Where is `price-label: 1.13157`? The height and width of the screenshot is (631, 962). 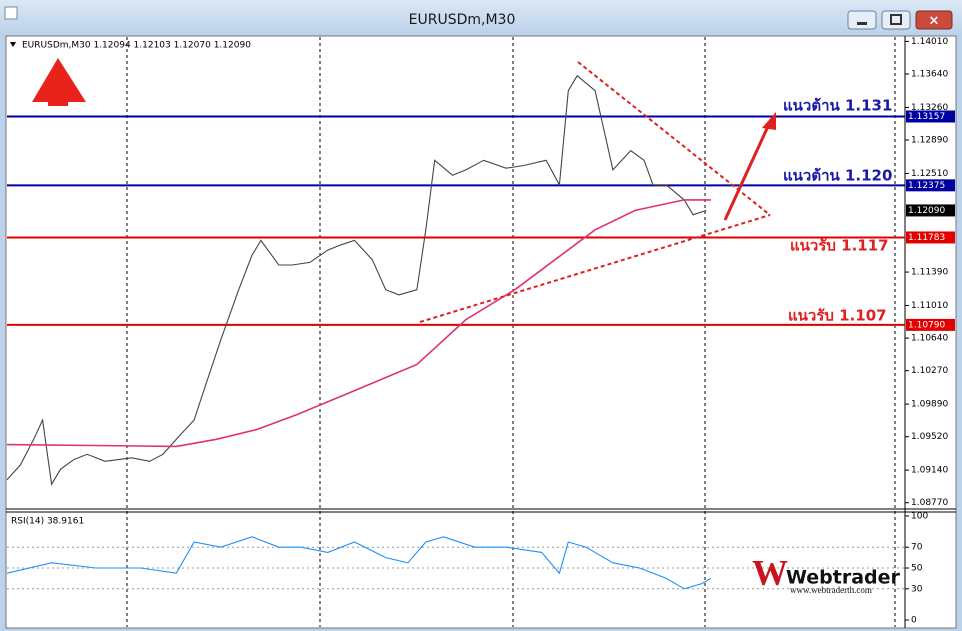
price-label: 1.13157 is located at coordinates (926, 117).